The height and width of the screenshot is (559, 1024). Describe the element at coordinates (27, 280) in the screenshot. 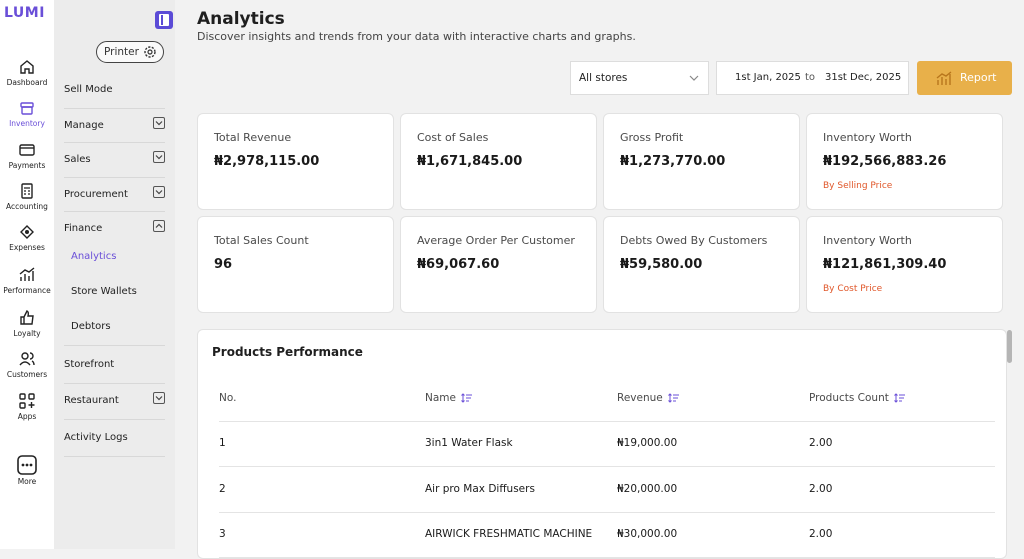

I see `rail-item: Performance` at that location.